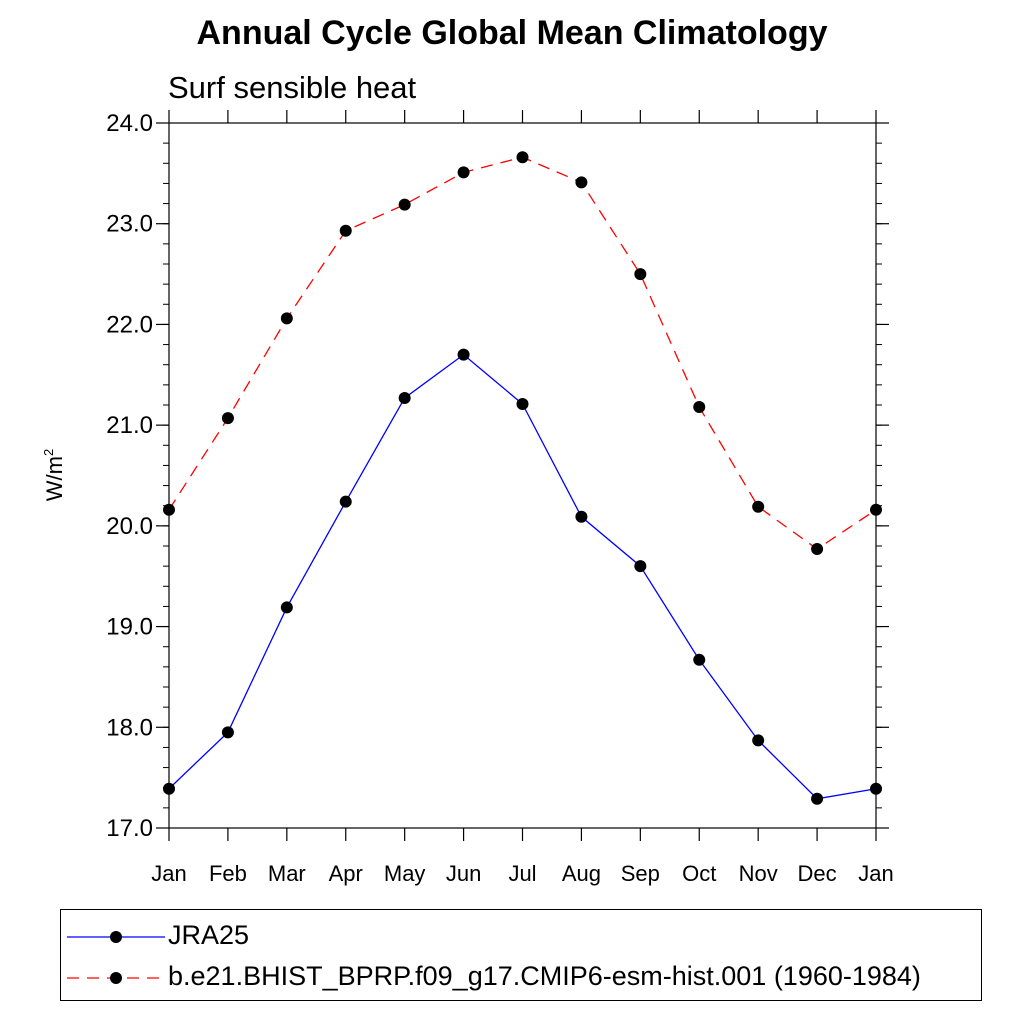 The width and height of the screenshot is (1024, 1024). What do you see at coordinates (129, 425) in the screenshot?
I see `y-tick-label: 21.0` at bounding box center [129, 425].